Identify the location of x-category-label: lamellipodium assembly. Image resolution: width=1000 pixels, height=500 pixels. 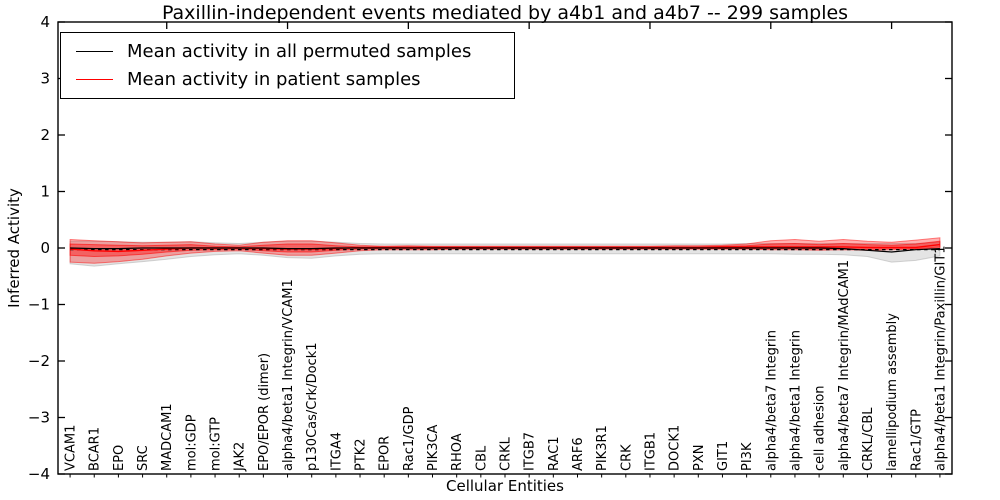
(892, 392).